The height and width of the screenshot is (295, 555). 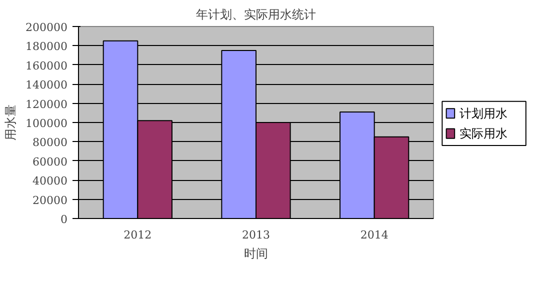 I want to click on y-tick-label: 160000, so click(x=47, y=65).